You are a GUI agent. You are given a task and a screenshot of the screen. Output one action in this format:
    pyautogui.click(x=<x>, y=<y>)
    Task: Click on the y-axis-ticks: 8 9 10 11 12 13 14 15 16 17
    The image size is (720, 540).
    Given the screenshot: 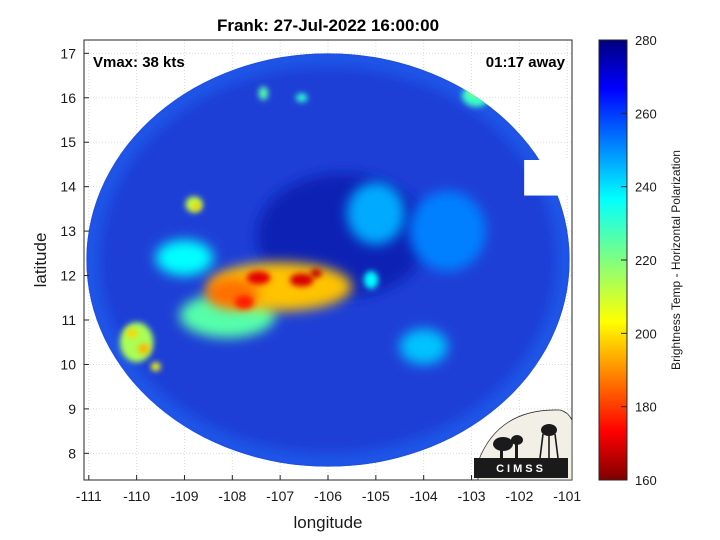 What is the action you would take?
    pyautogui.click(x=74, y=253)
    